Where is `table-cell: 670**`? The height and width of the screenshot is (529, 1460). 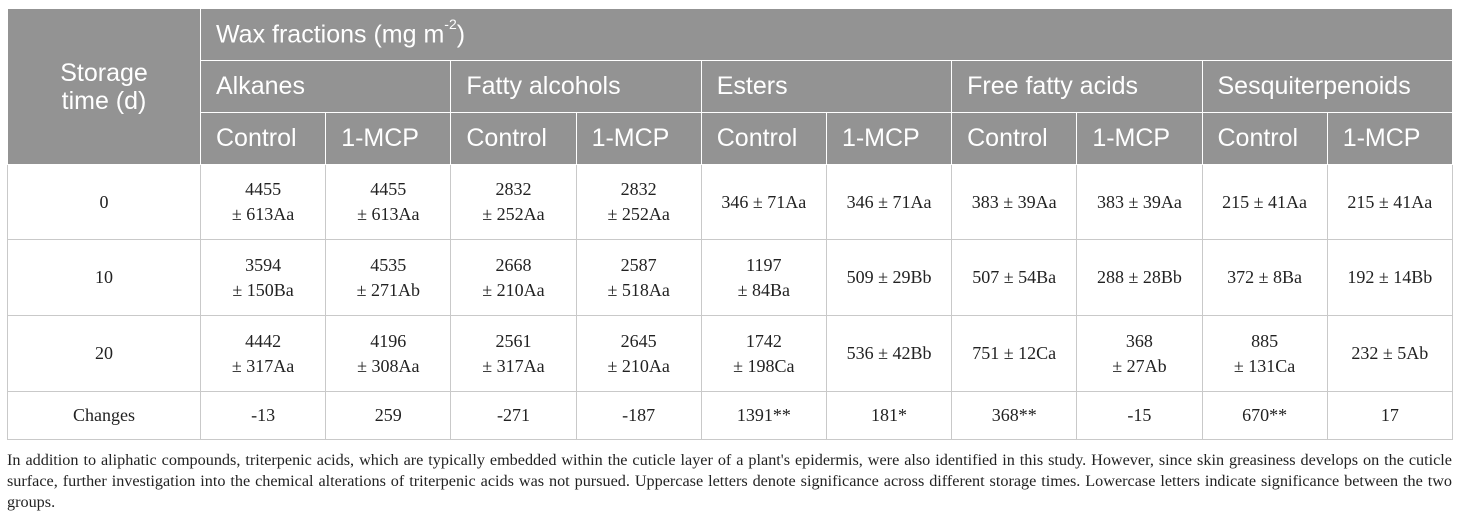 table-cell: 670** is located at coordinates (1264, 415).